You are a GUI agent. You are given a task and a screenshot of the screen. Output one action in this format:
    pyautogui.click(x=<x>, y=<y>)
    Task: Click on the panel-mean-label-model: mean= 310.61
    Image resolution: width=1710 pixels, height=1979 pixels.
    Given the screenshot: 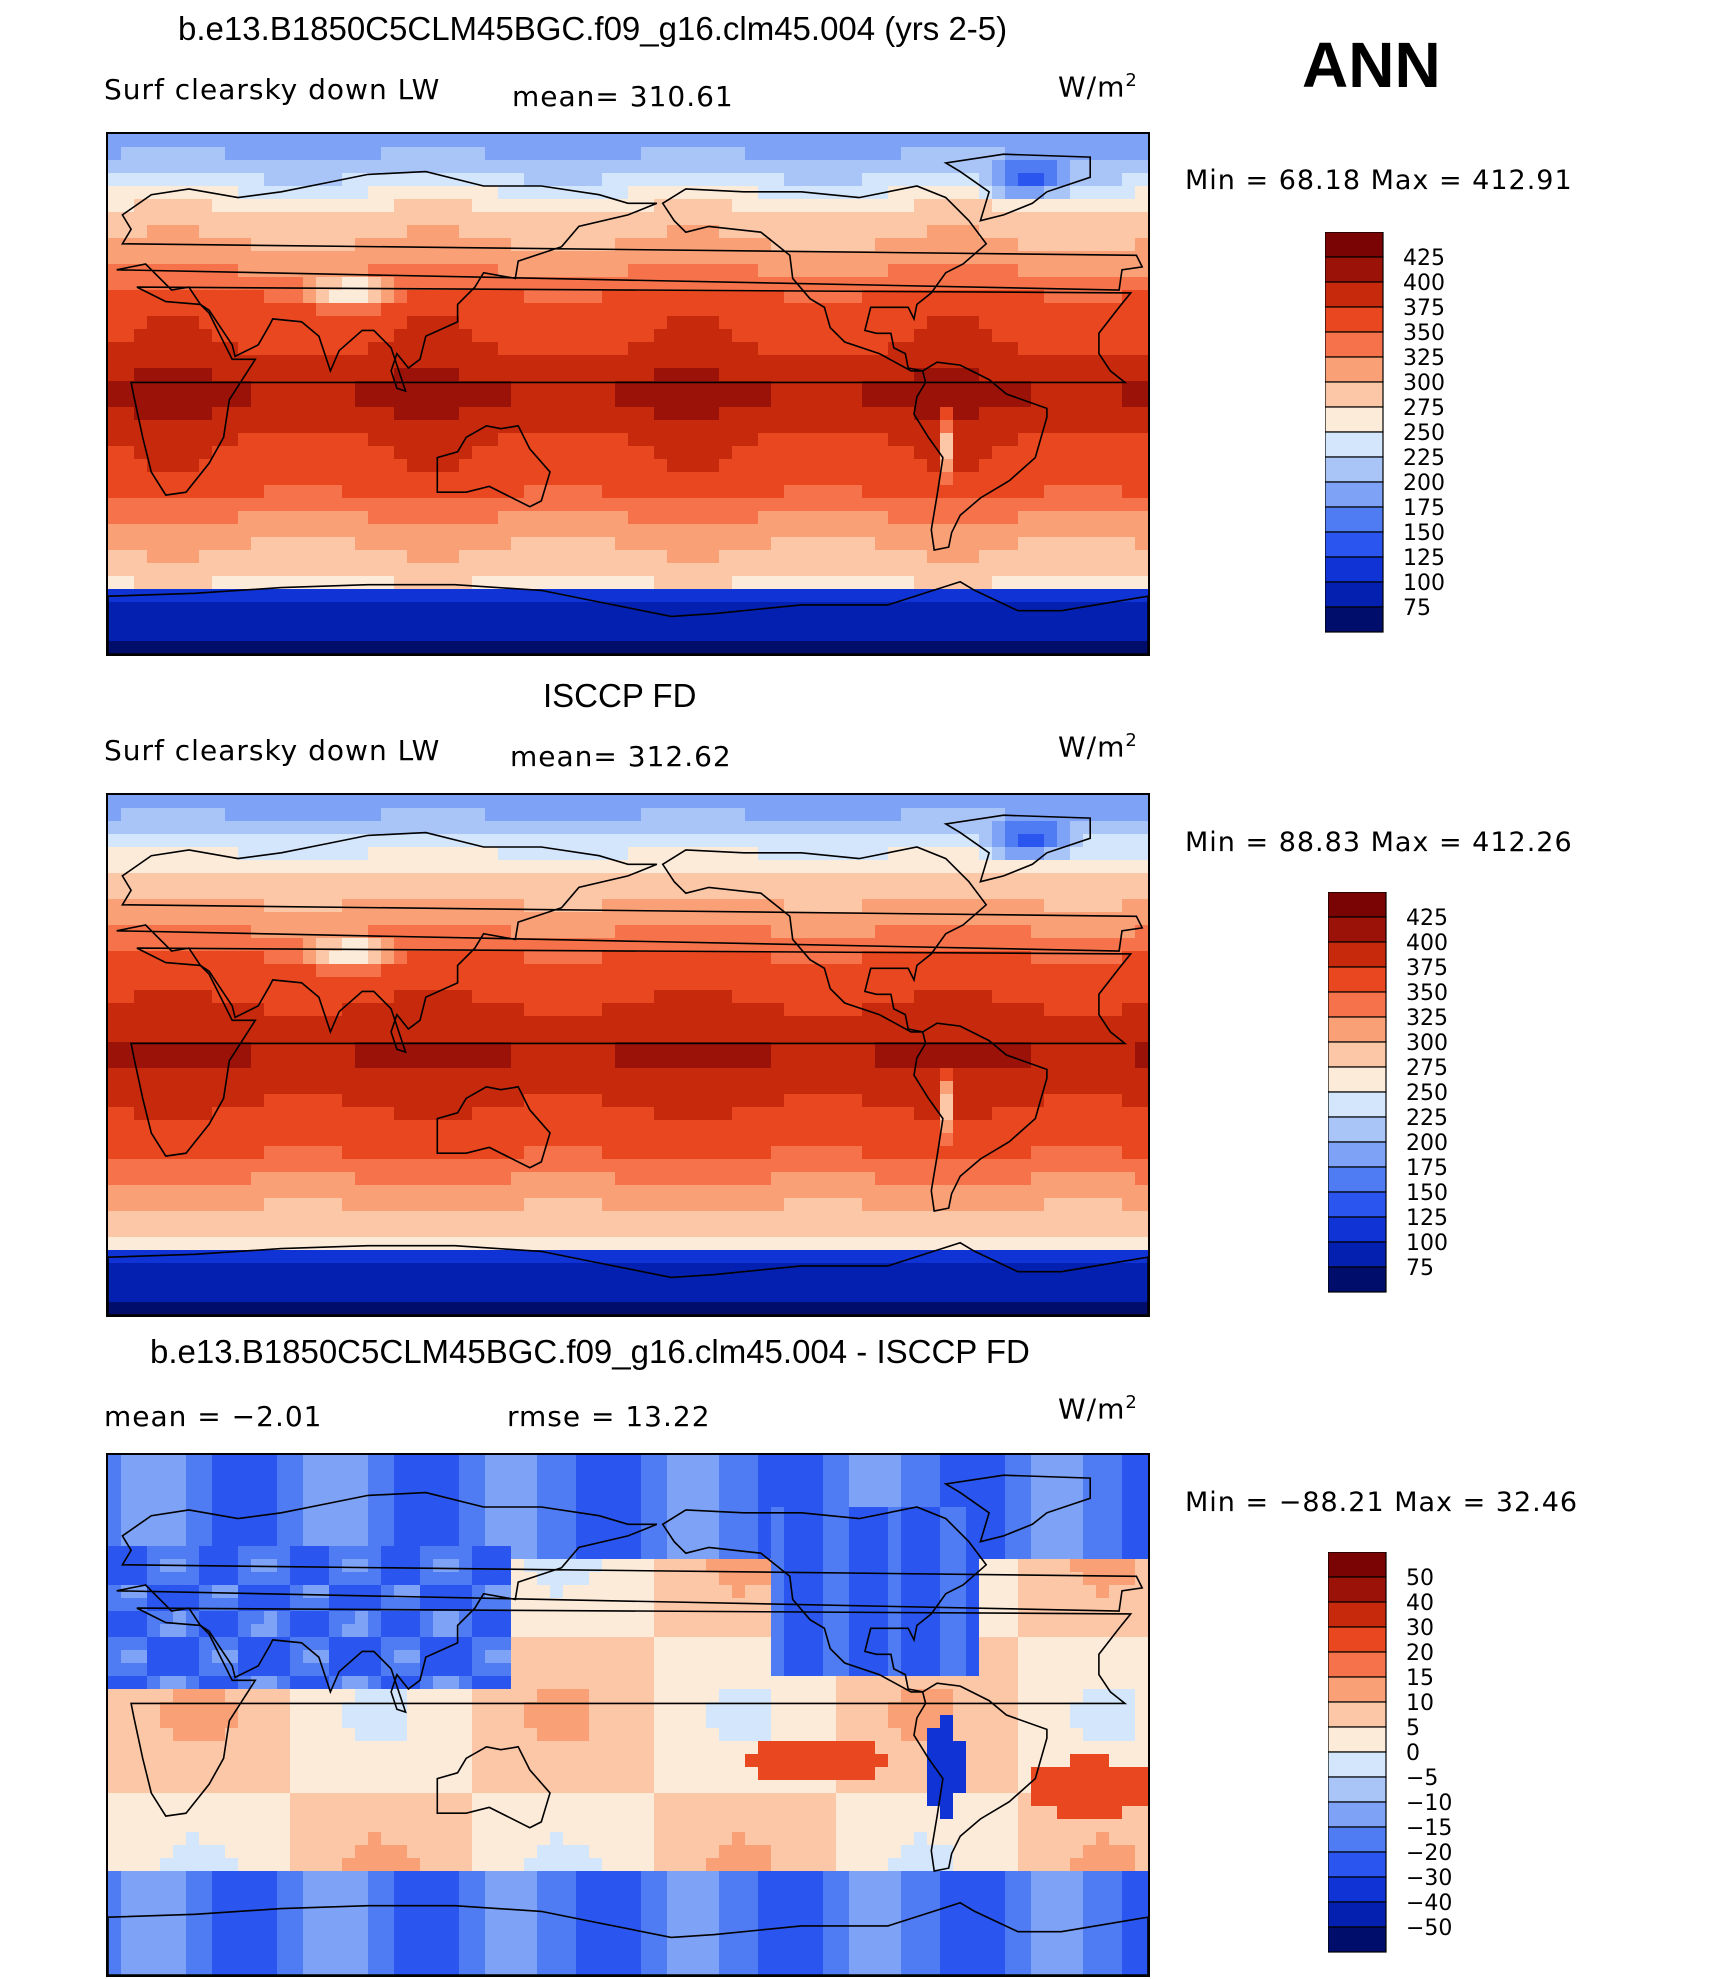 What is the action you would take?
    pyautogui.click(x=623, y=96)
    